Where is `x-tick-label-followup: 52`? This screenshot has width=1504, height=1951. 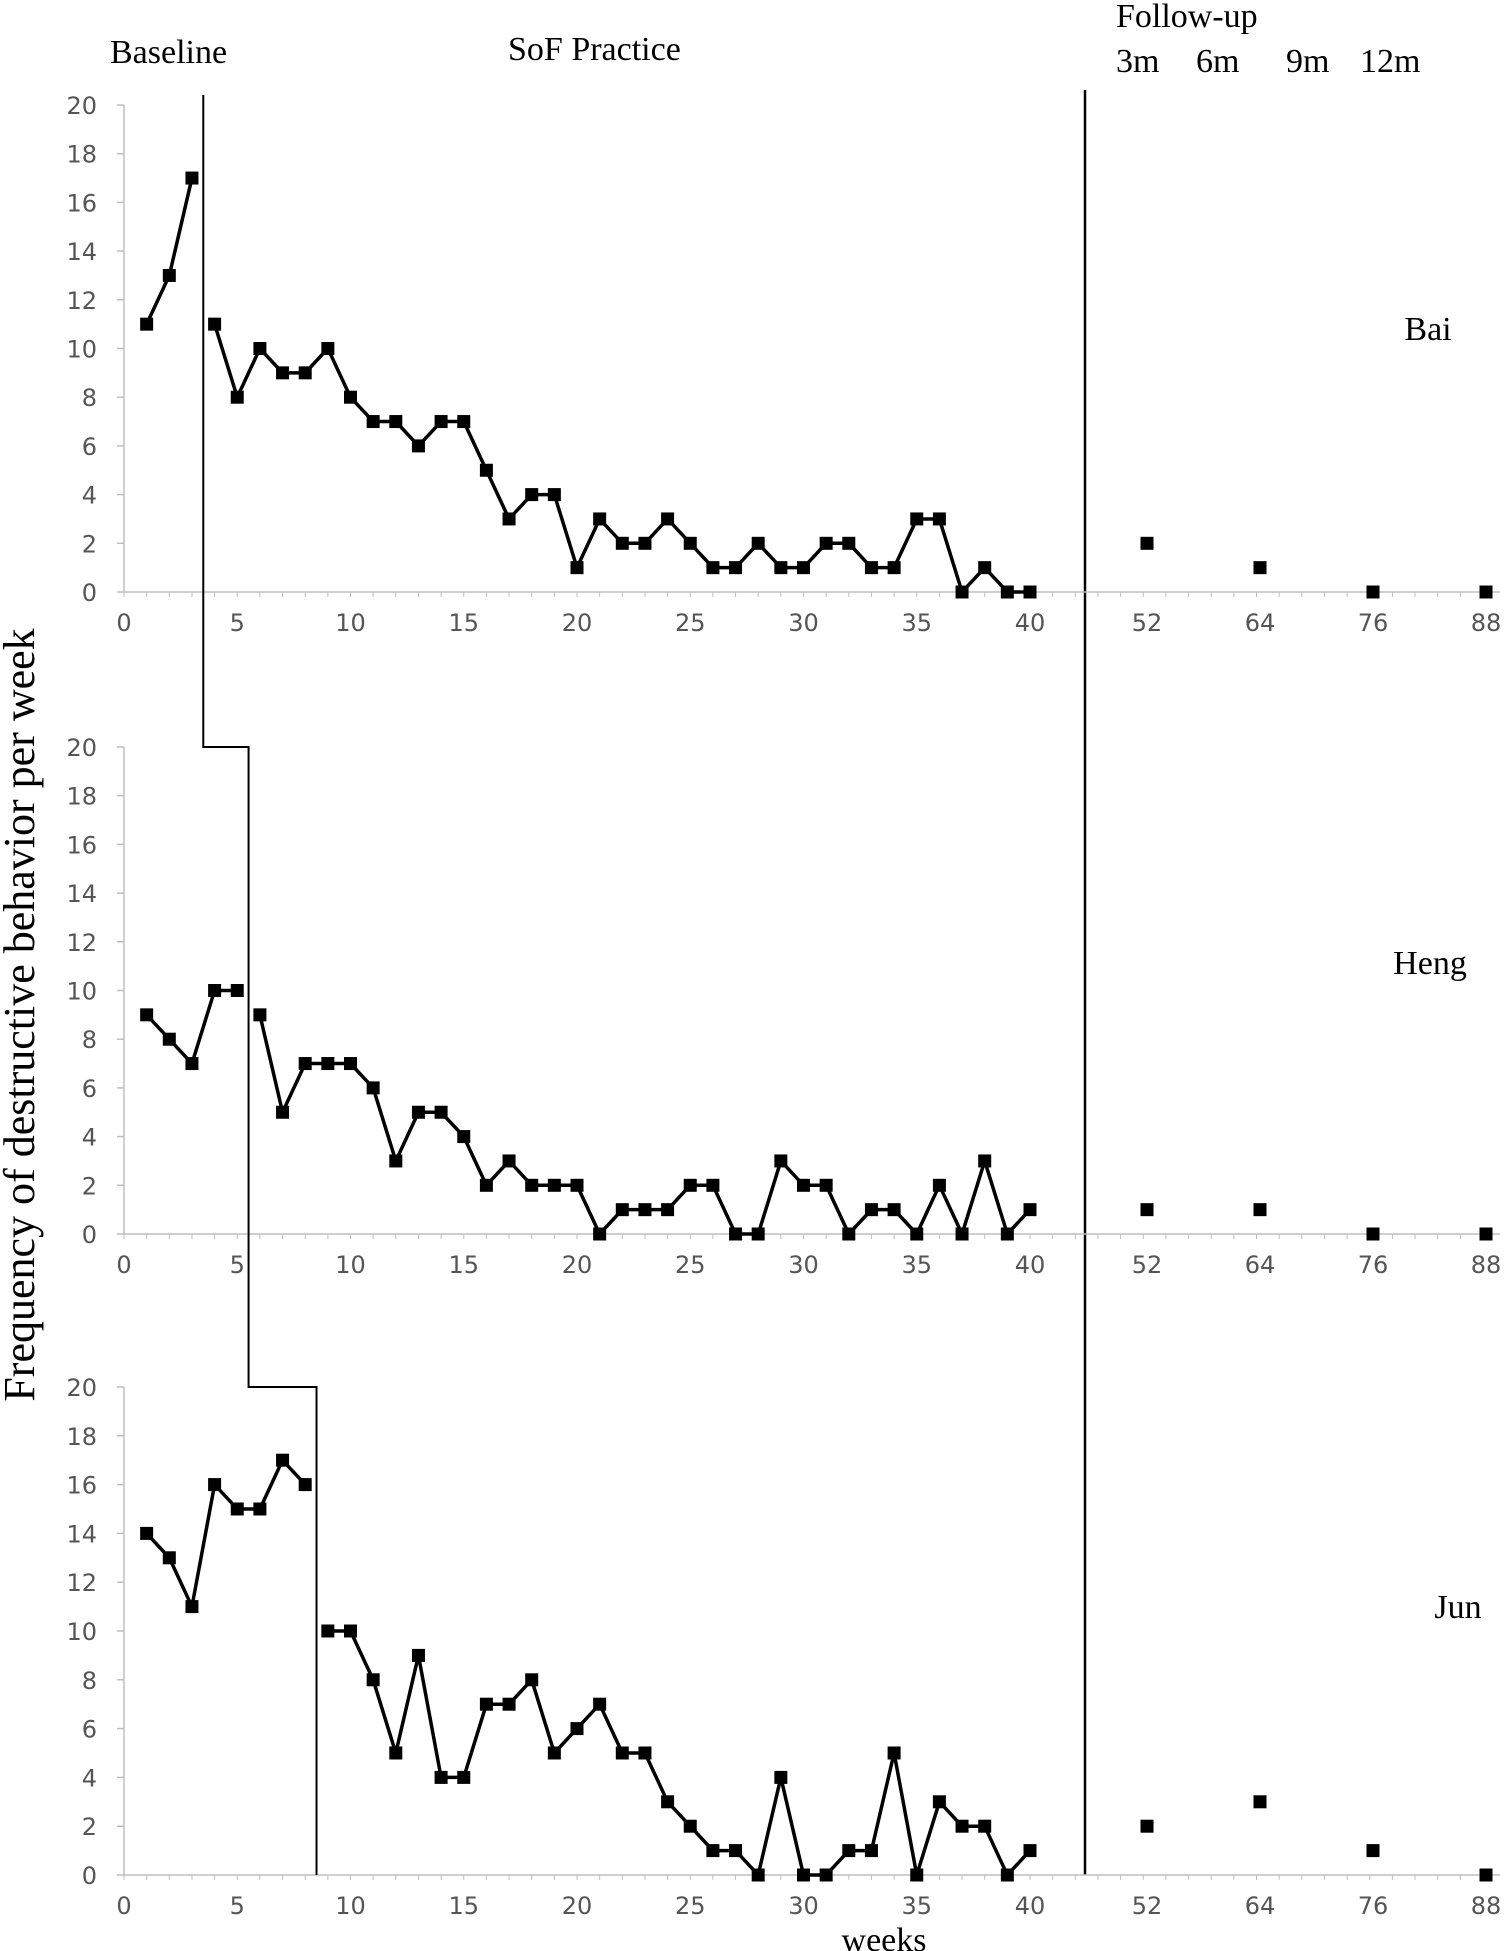
x-tick-label-followup: 52 is located at coordinates (1147, 1265).